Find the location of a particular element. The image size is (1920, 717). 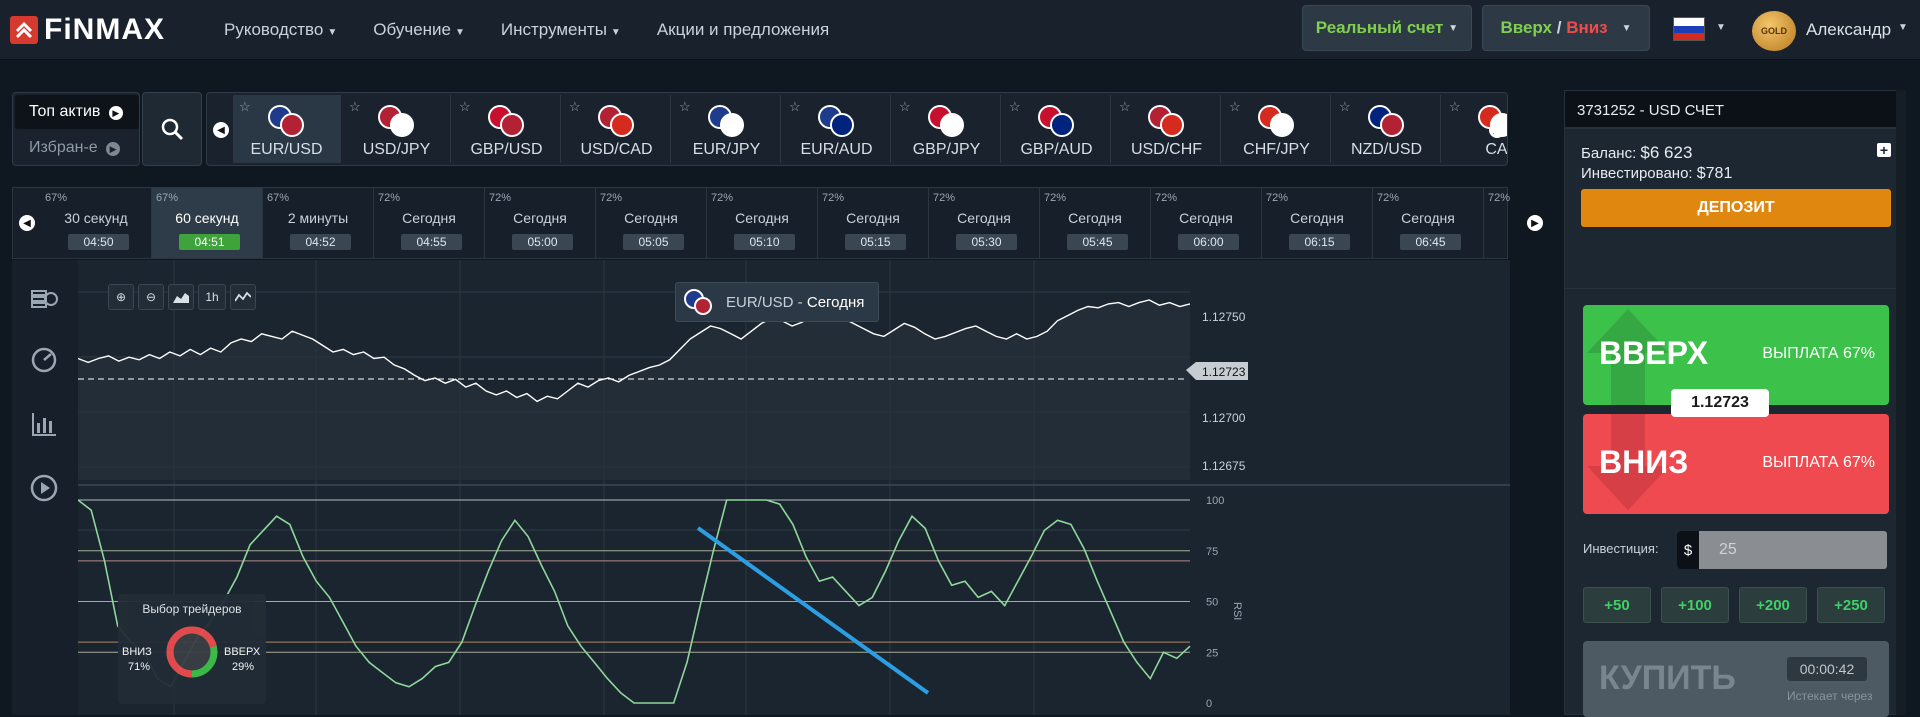

user-name: Александр is located at coordinates (1849, 29).